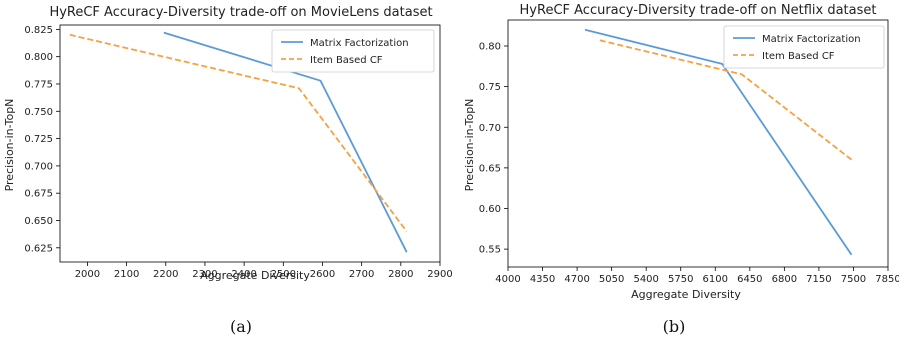 The image size is (899, 342). What do you see at coordinates (490, 87) in the screenshot?
I see `y-tick-label: 0.75` at bounding box center [490, 87].